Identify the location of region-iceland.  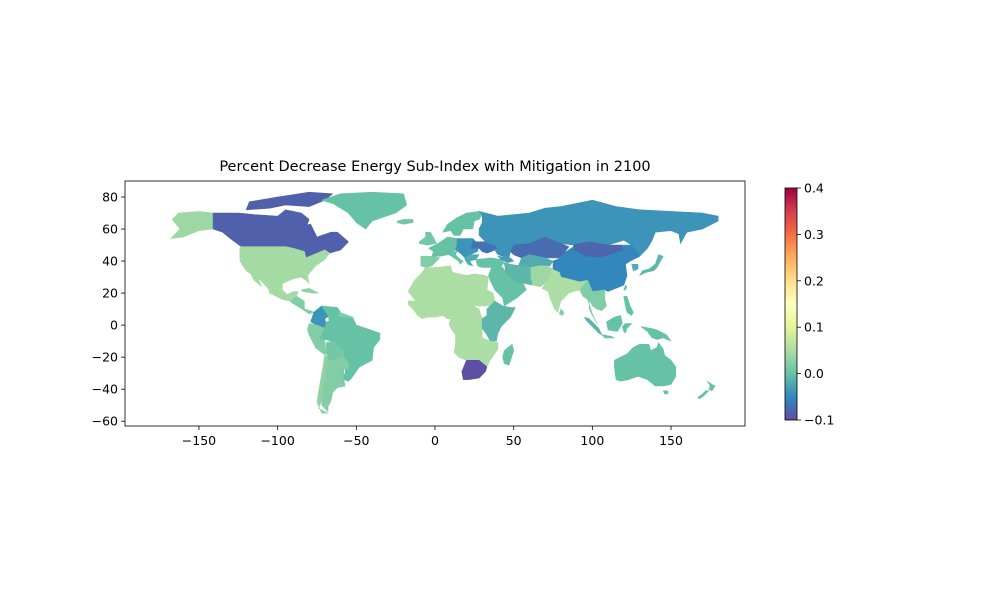
(405, 222).